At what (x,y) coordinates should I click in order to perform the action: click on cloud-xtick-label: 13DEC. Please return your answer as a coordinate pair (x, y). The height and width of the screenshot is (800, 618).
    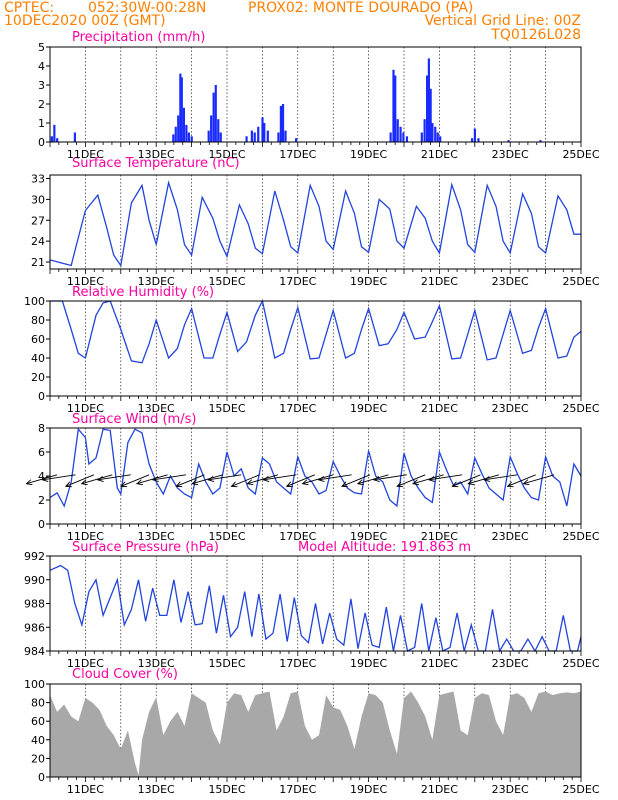
    Looking at the image, I should click on (156, 789).